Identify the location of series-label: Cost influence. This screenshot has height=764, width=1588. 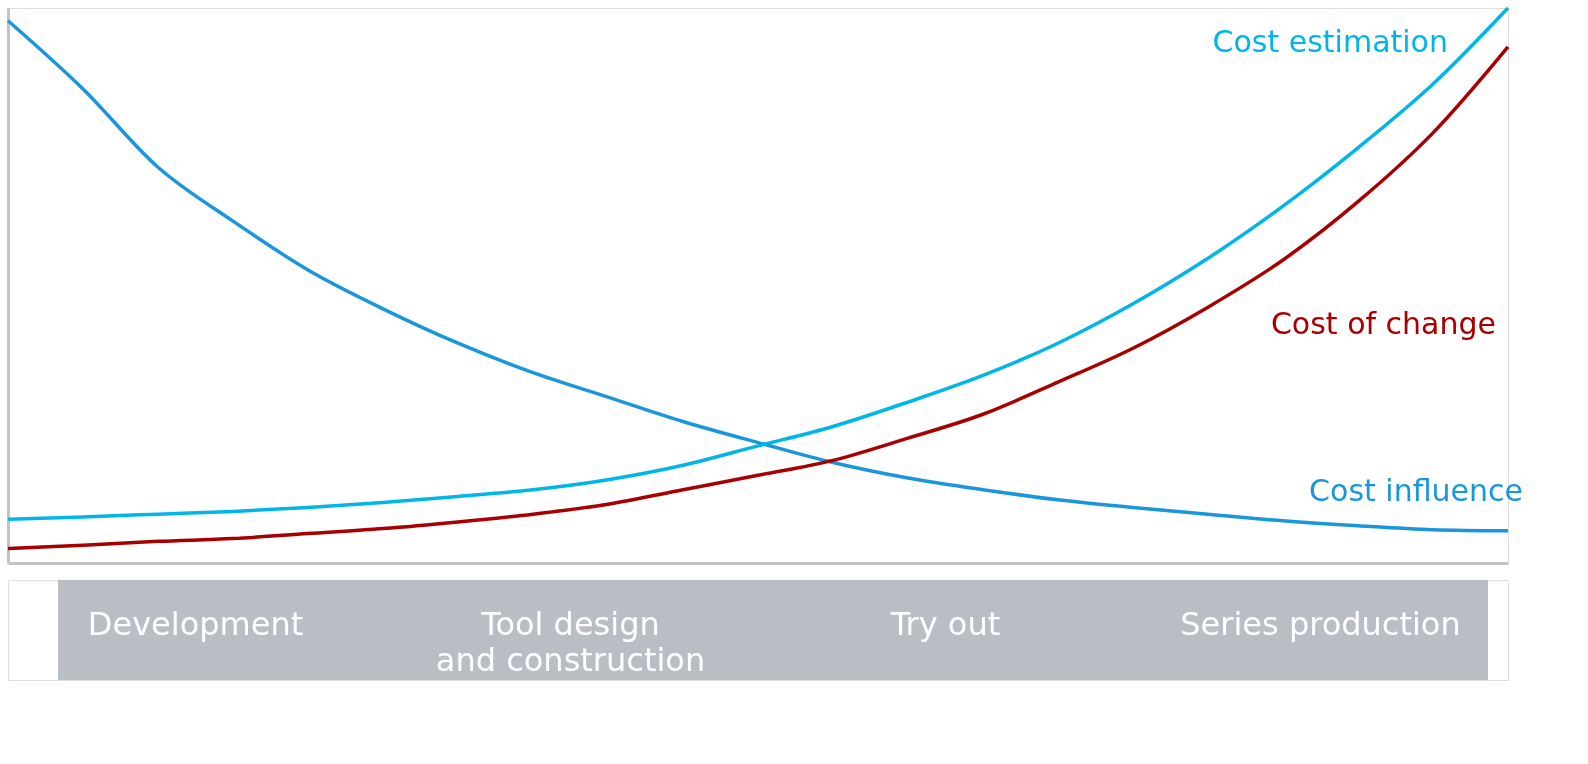
(1416, 490).